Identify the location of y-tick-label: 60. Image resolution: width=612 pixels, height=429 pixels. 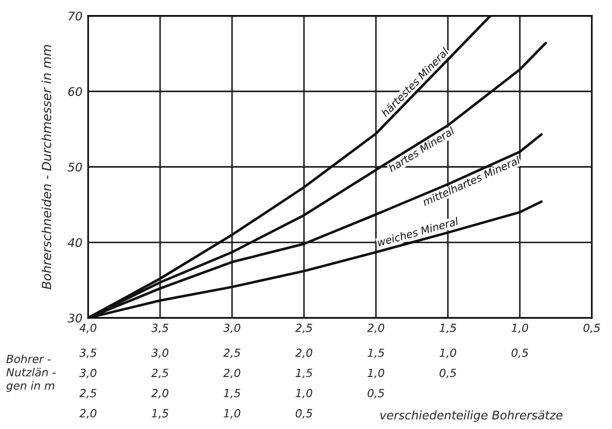
(75, 91).